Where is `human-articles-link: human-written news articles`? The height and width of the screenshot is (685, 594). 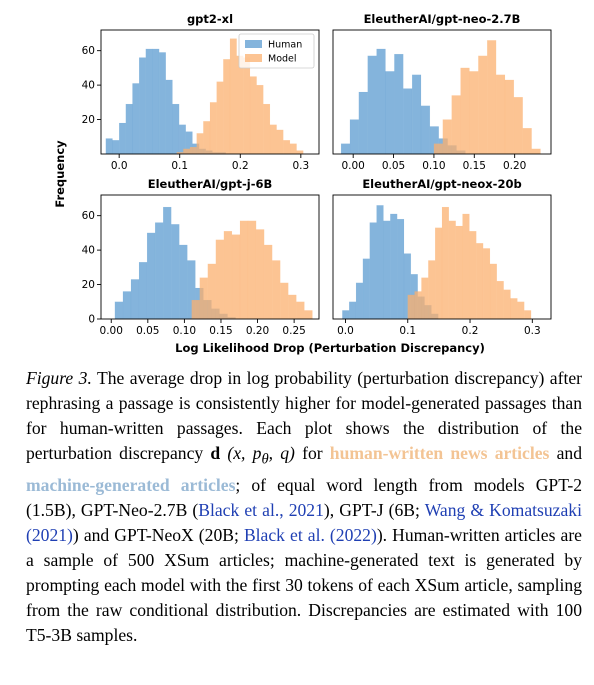
human-articles-link: human-written news articles is located at coordinates (439, 453).